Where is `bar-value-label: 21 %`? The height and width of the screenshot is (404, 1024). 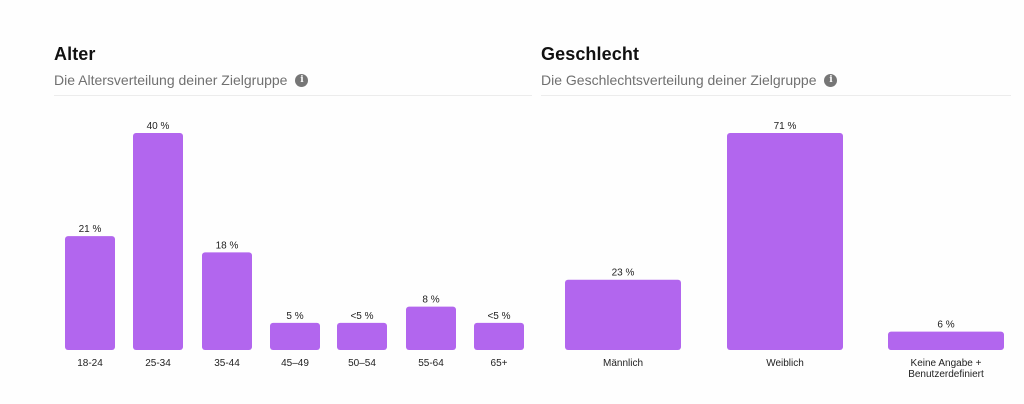
bar-value-label: 21 % is located at coordinates (90, 229).